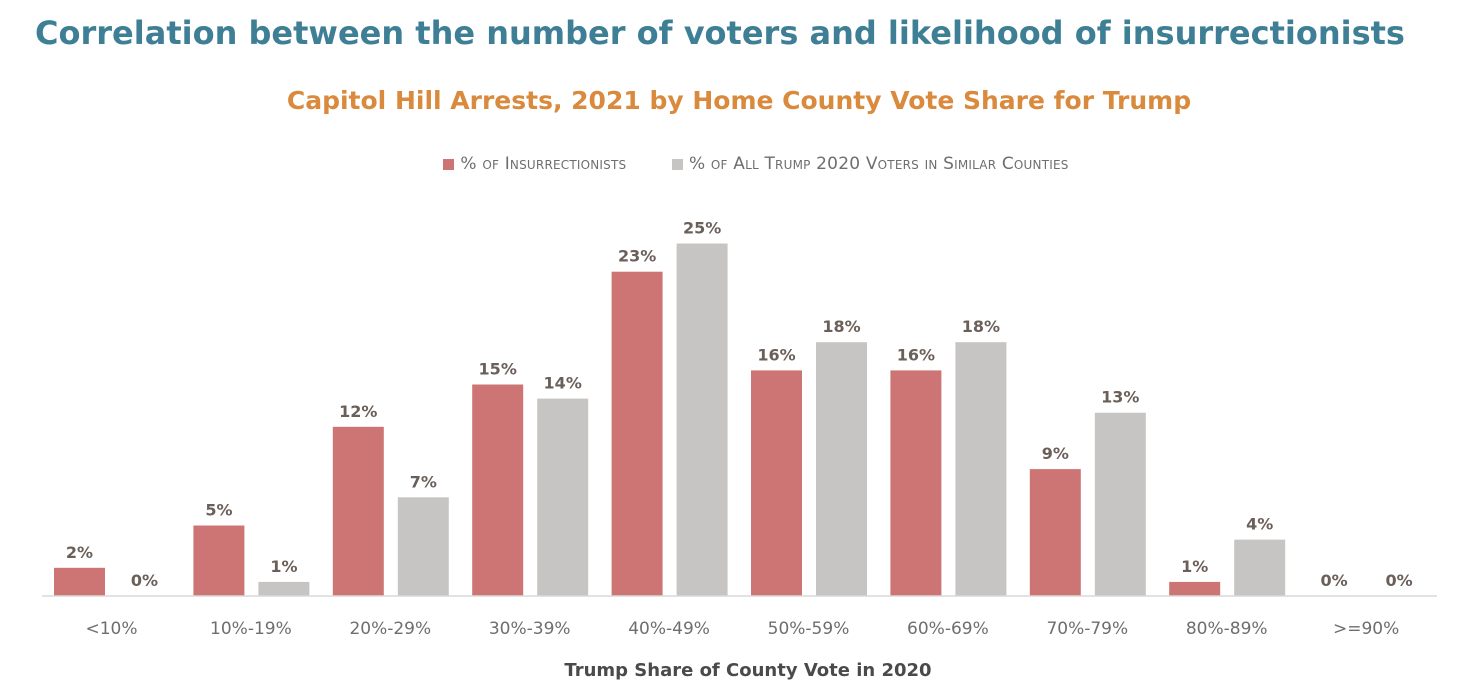 This screenshot has height=687, width=1465. I want to click on x-tick-label-4: 40%-49%, so click(669, 629).